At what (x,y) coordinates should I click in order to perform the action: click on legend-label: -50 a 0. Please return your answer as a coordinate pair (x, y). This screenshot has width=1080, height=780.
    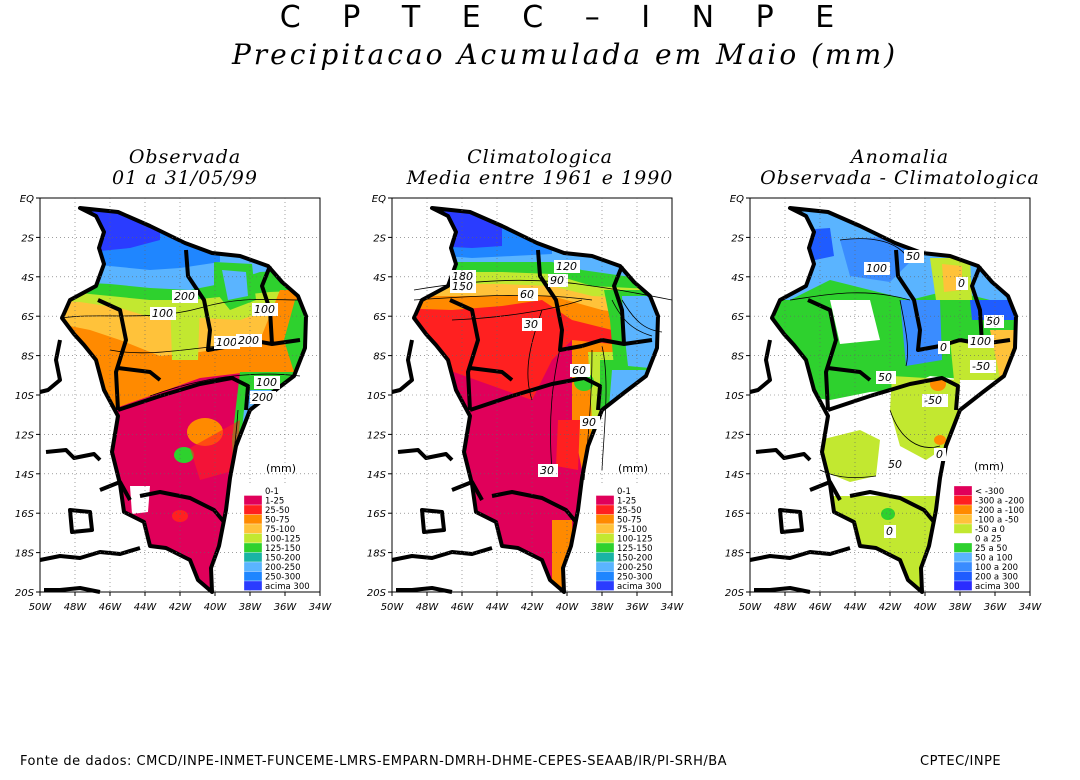
    Looking at the image, I should click on (990, 530).